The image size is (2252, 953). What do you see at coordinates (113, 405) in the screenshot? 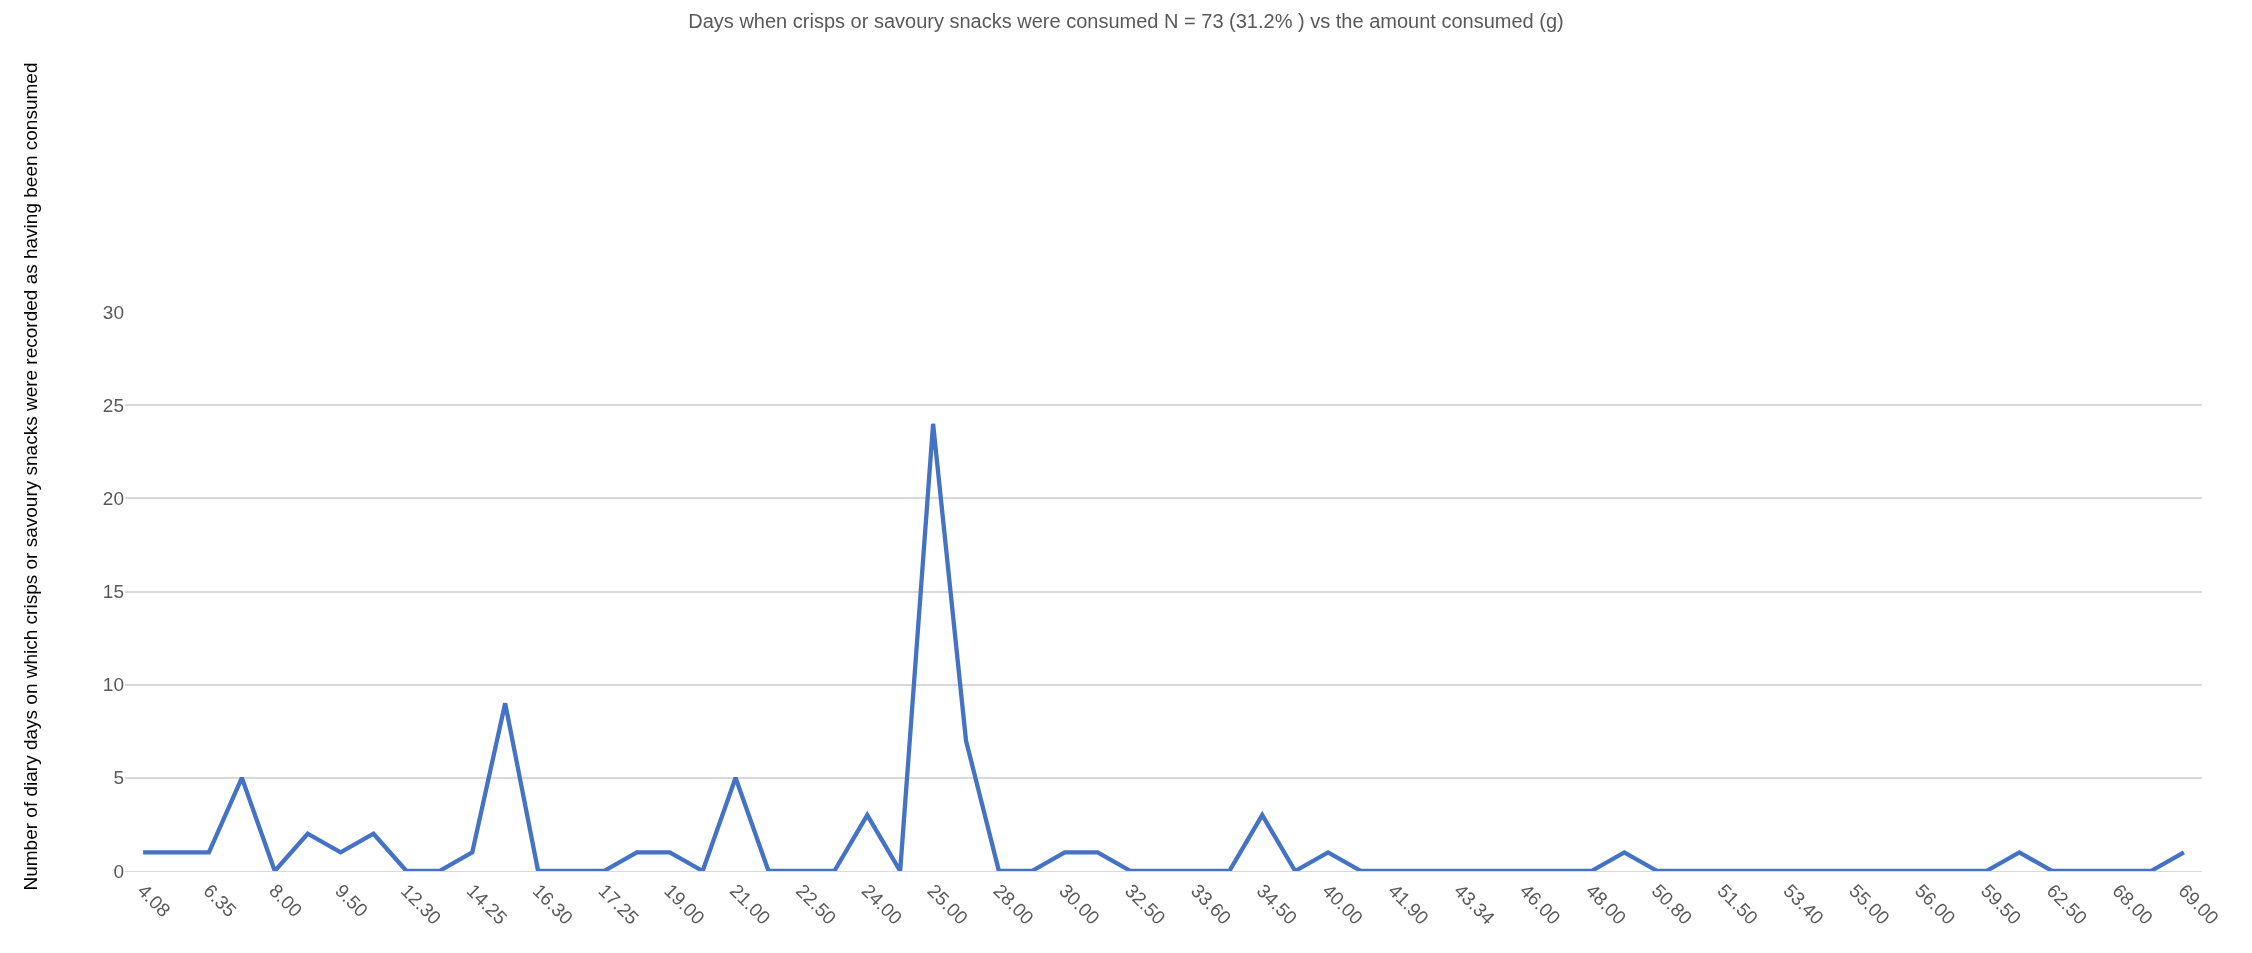
I see `y-tick-label: 25` at bounding box center [113, 405].